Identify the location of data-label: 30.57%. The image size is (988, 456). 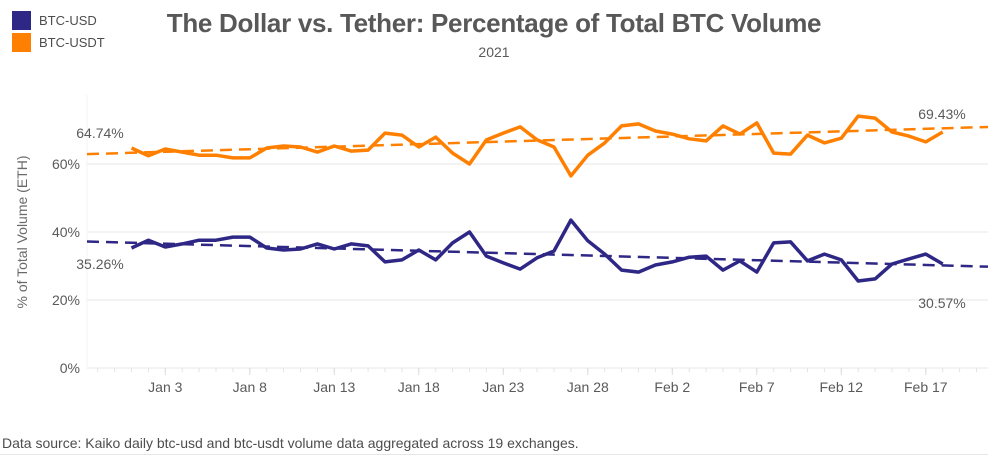
(941, 303).